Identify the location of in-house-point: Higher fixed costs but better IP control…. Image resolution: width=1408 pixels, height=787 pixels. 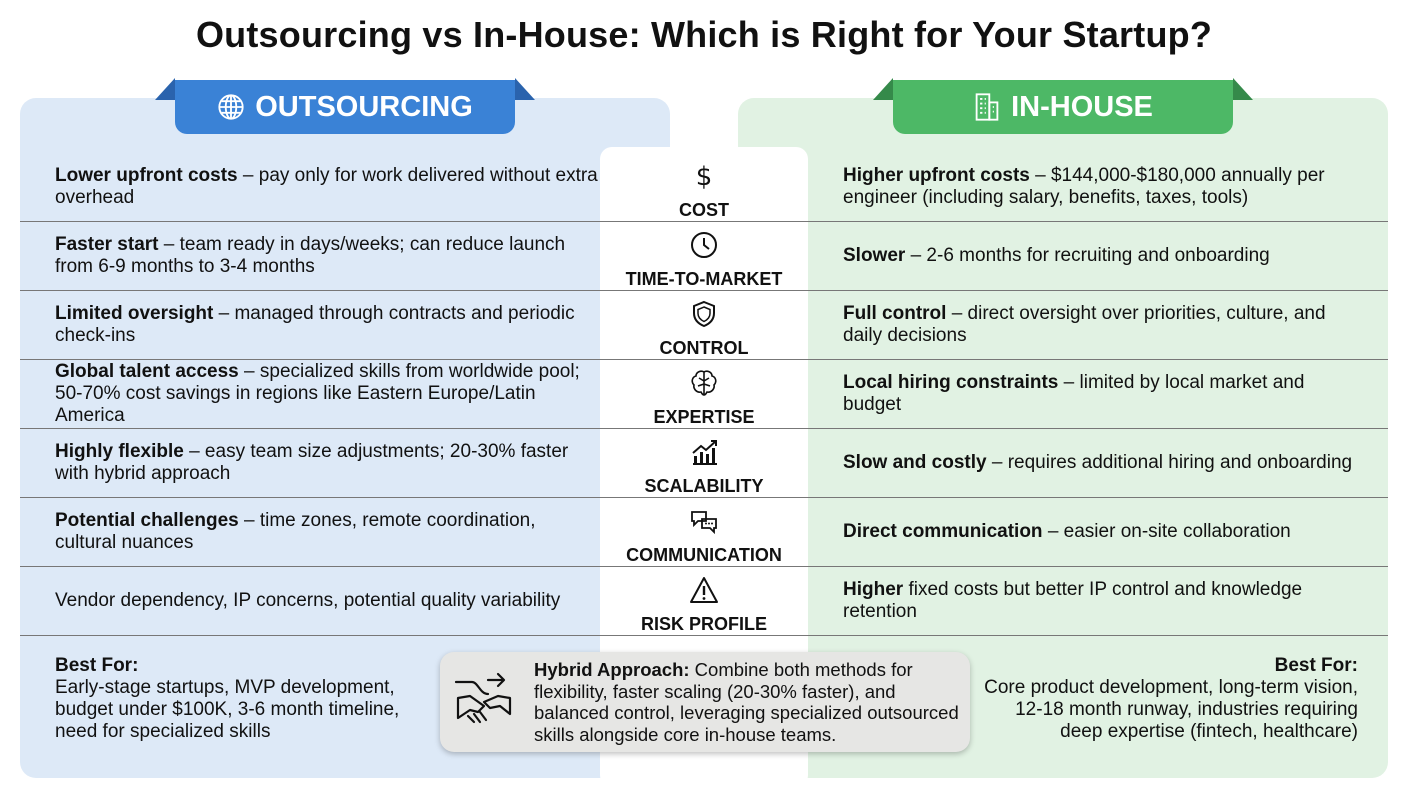
(1103, 601).